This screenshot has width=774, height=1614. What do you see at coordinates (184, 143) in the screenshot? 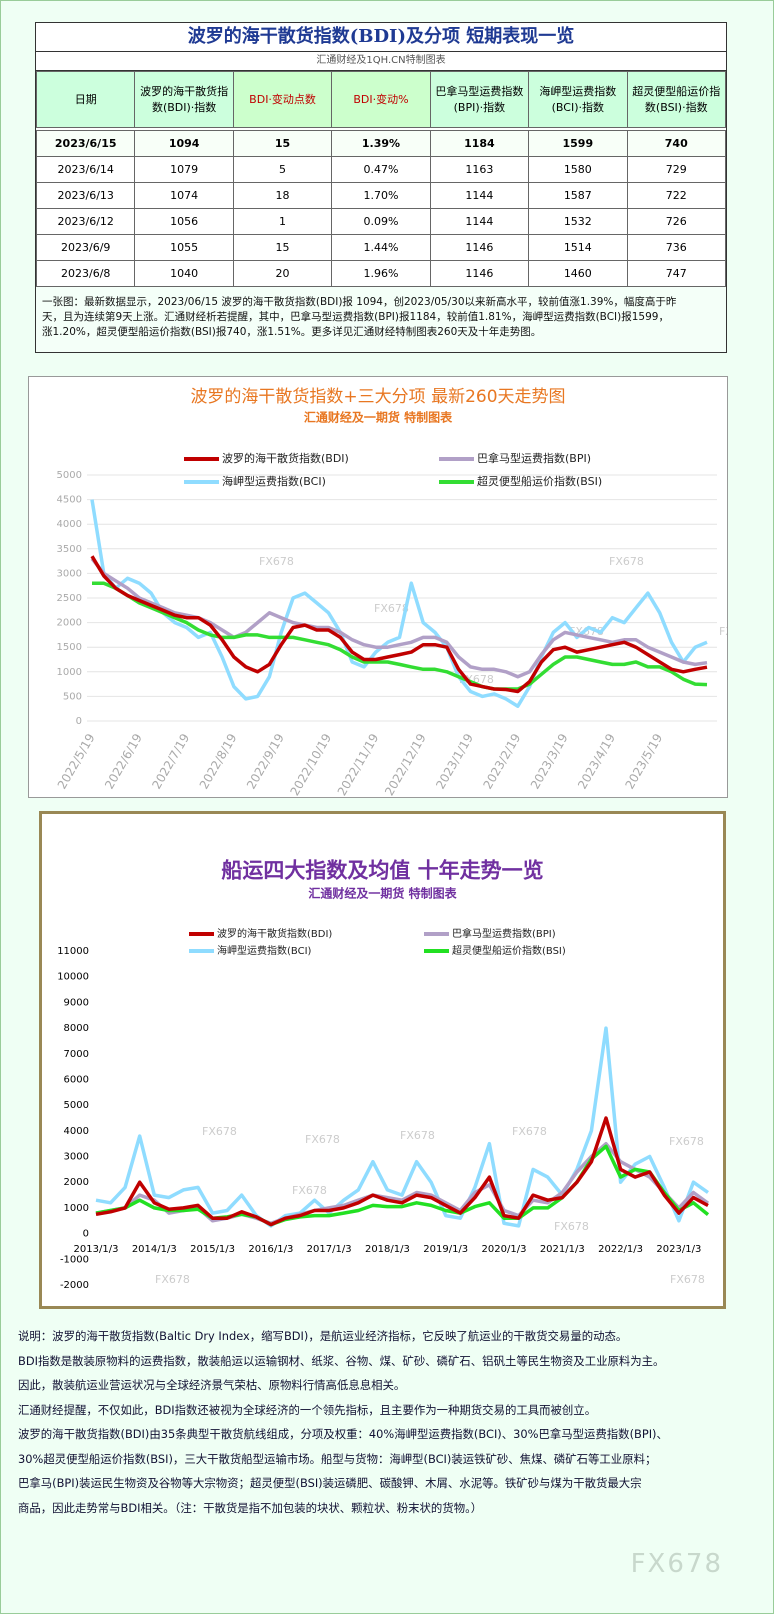
I see `table-cell: 1094` at bounding box center [184, 143].